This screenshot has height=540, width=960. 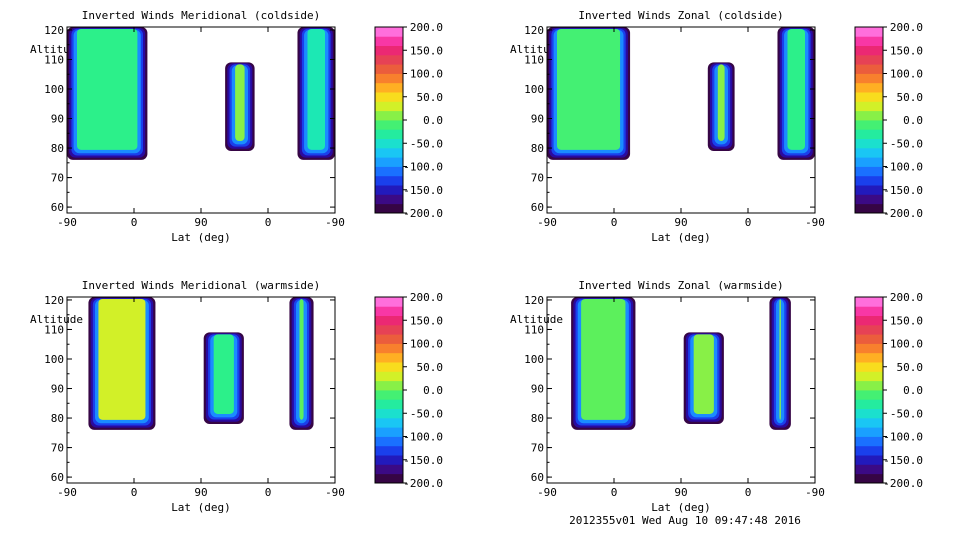 What do you see at coordinates (910, 367) in the screenshot?
I see `colorbar-tick-label: 50.0` at bounding box center [910, 367].